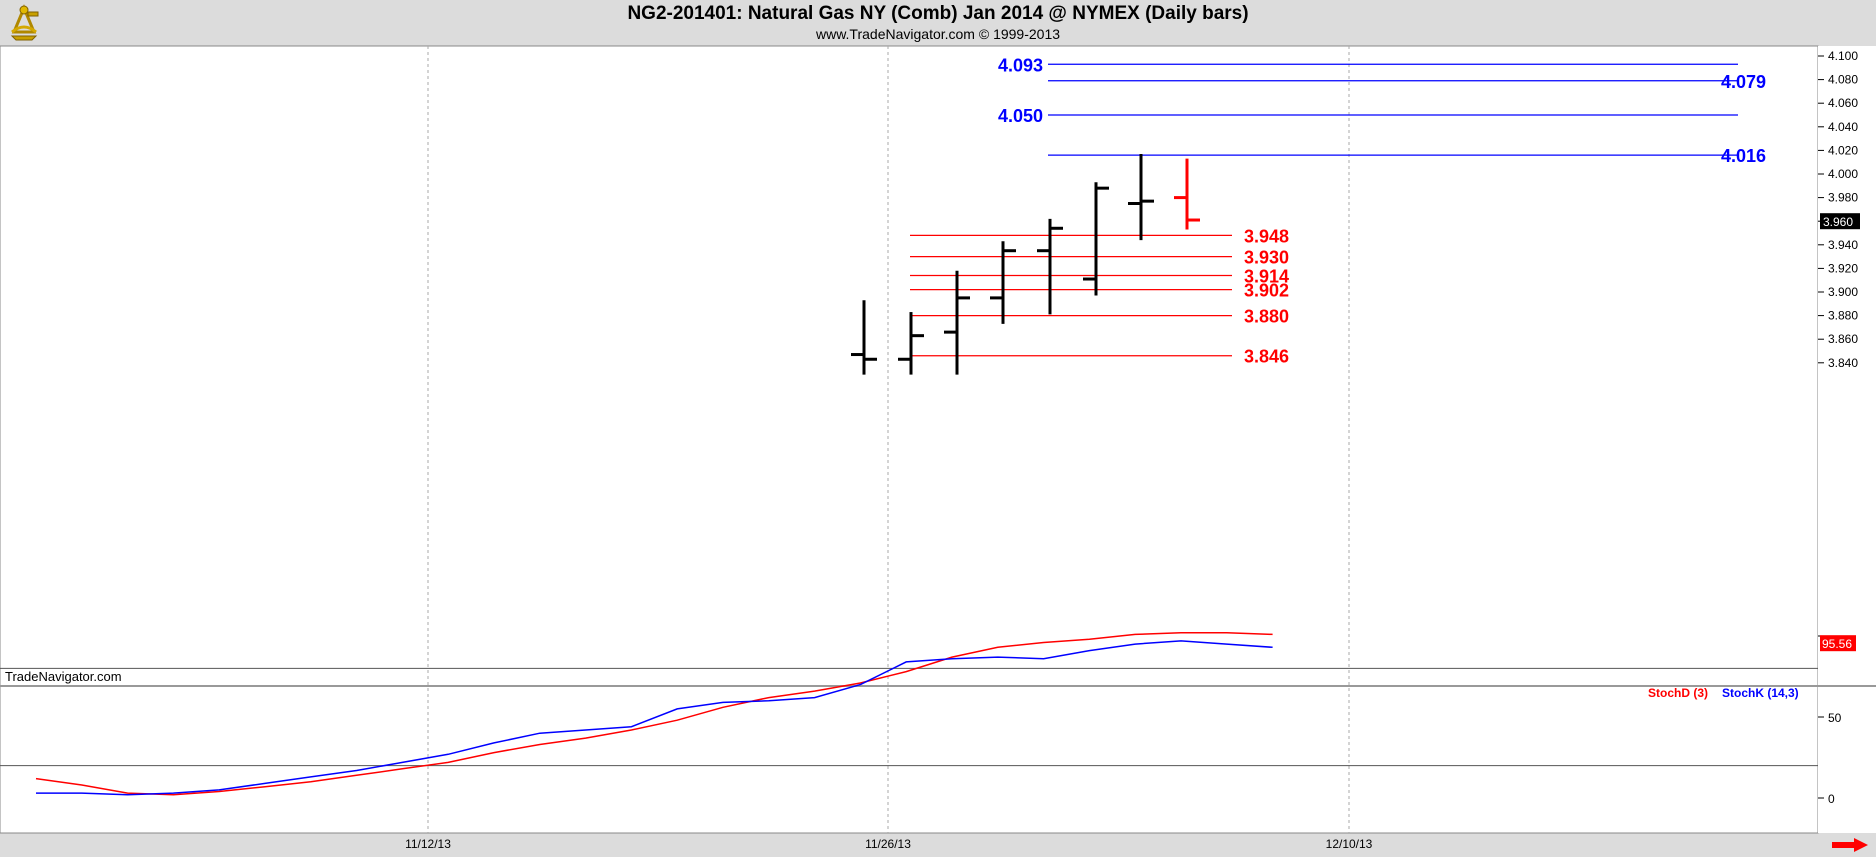 The image size is (1876, 857). Describe the element at coordinates (1678, 693) in the screenshot. I see `legend-stochd: StochD (3)` at that location.